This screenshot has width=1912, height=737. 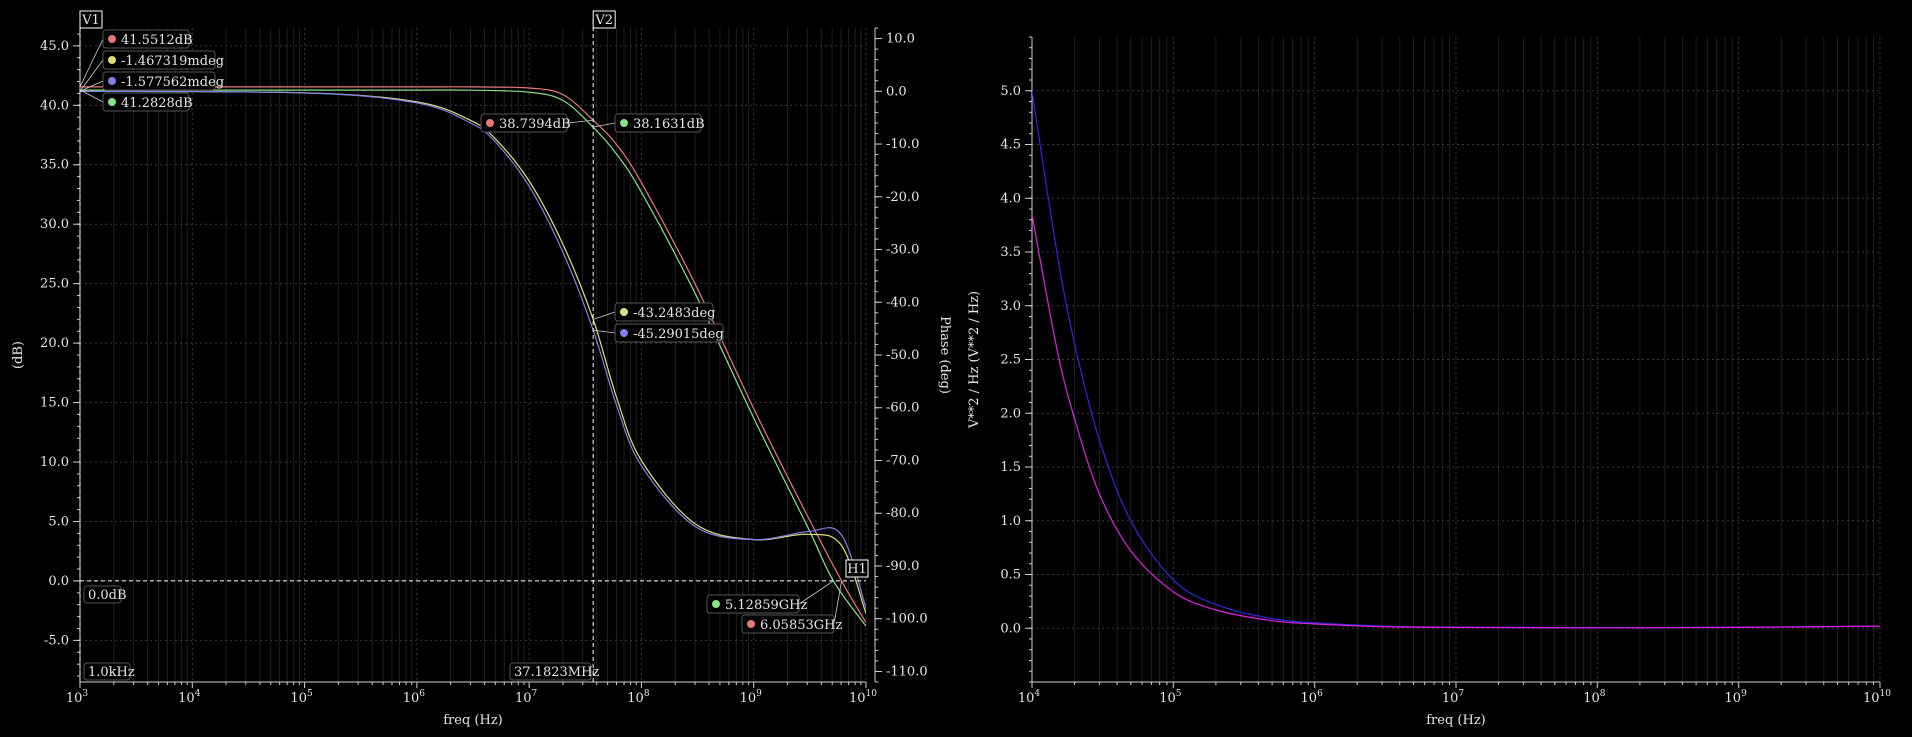 I want to click on y2-axis-label: Phase (deg), so click(x=944, y=355).